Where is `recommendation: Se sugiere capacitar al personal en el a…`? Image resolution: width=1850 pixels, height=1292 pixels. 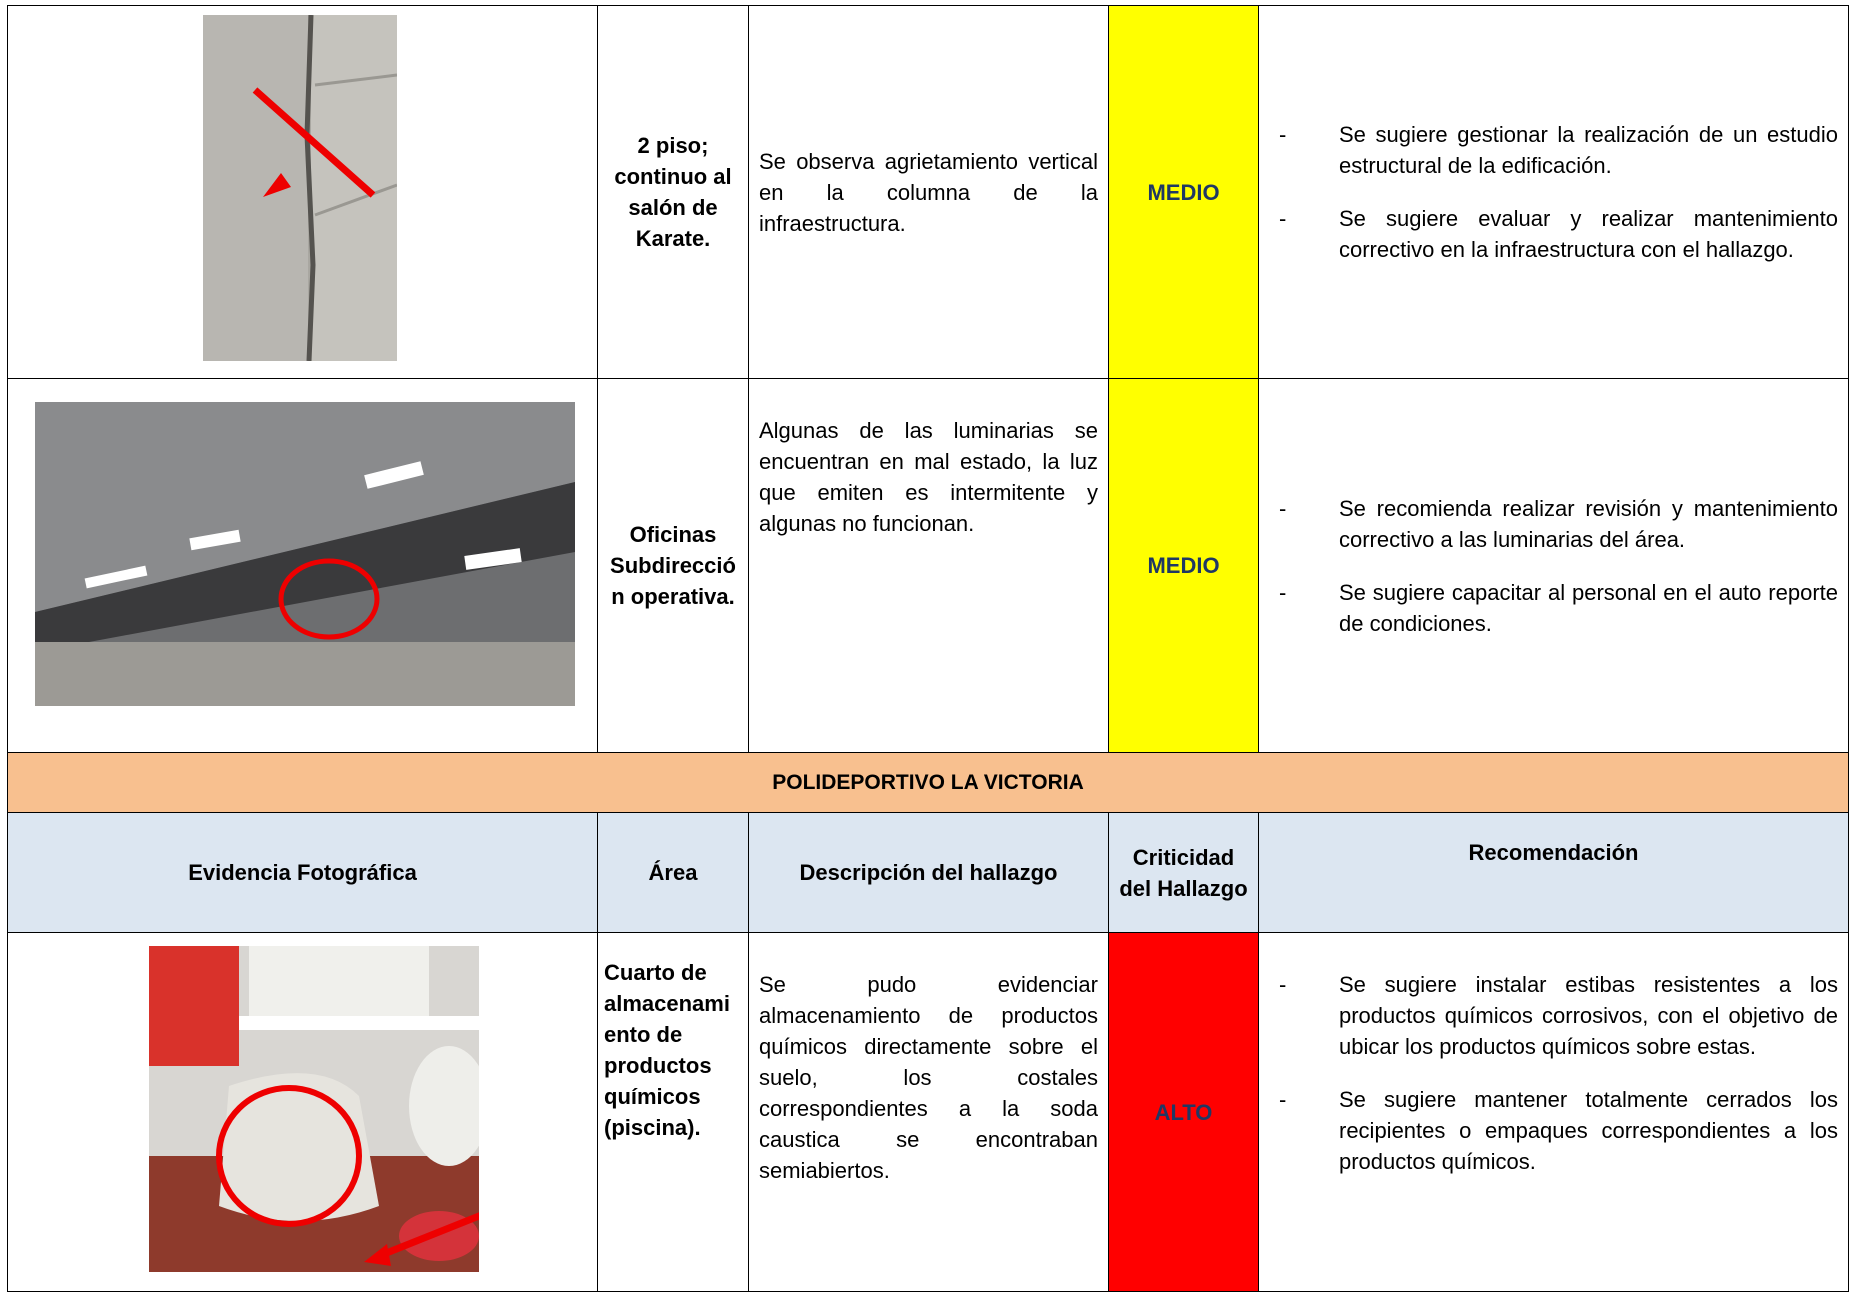 recommendation: Se sugiere capacitar al personal en el a… is located at coordinates (1558, 608).